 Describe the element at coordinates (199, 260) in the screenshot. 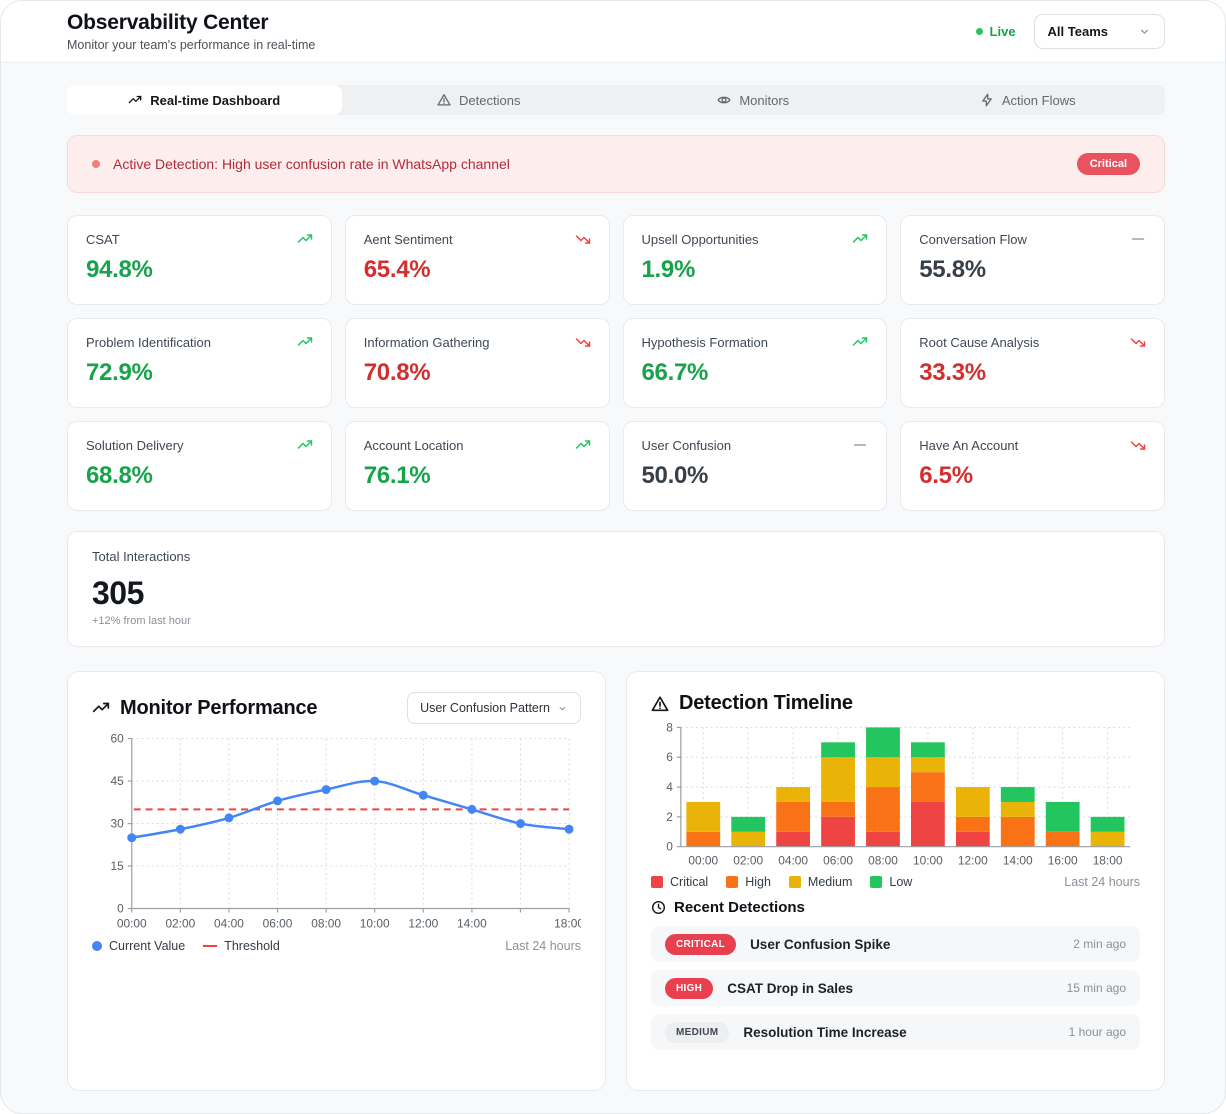

I see `metric-card-csat: CSAT 94.8%` at that location.